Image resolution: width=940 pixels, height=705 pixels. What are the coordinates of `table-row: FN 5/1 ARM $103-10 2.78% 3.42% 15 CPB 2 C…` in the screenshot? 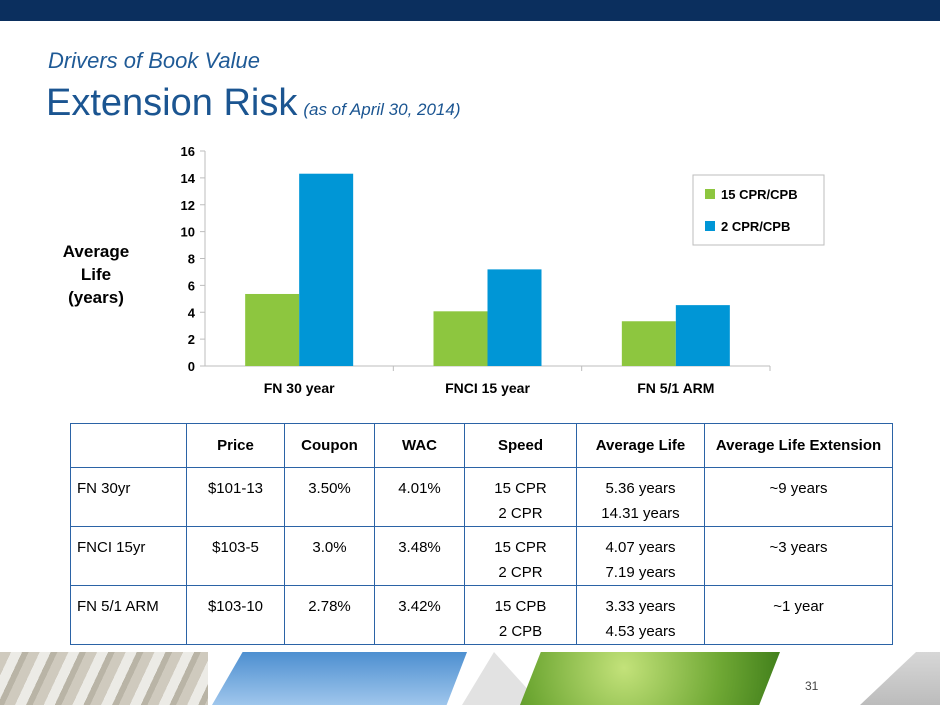 It's located at (481, 615).